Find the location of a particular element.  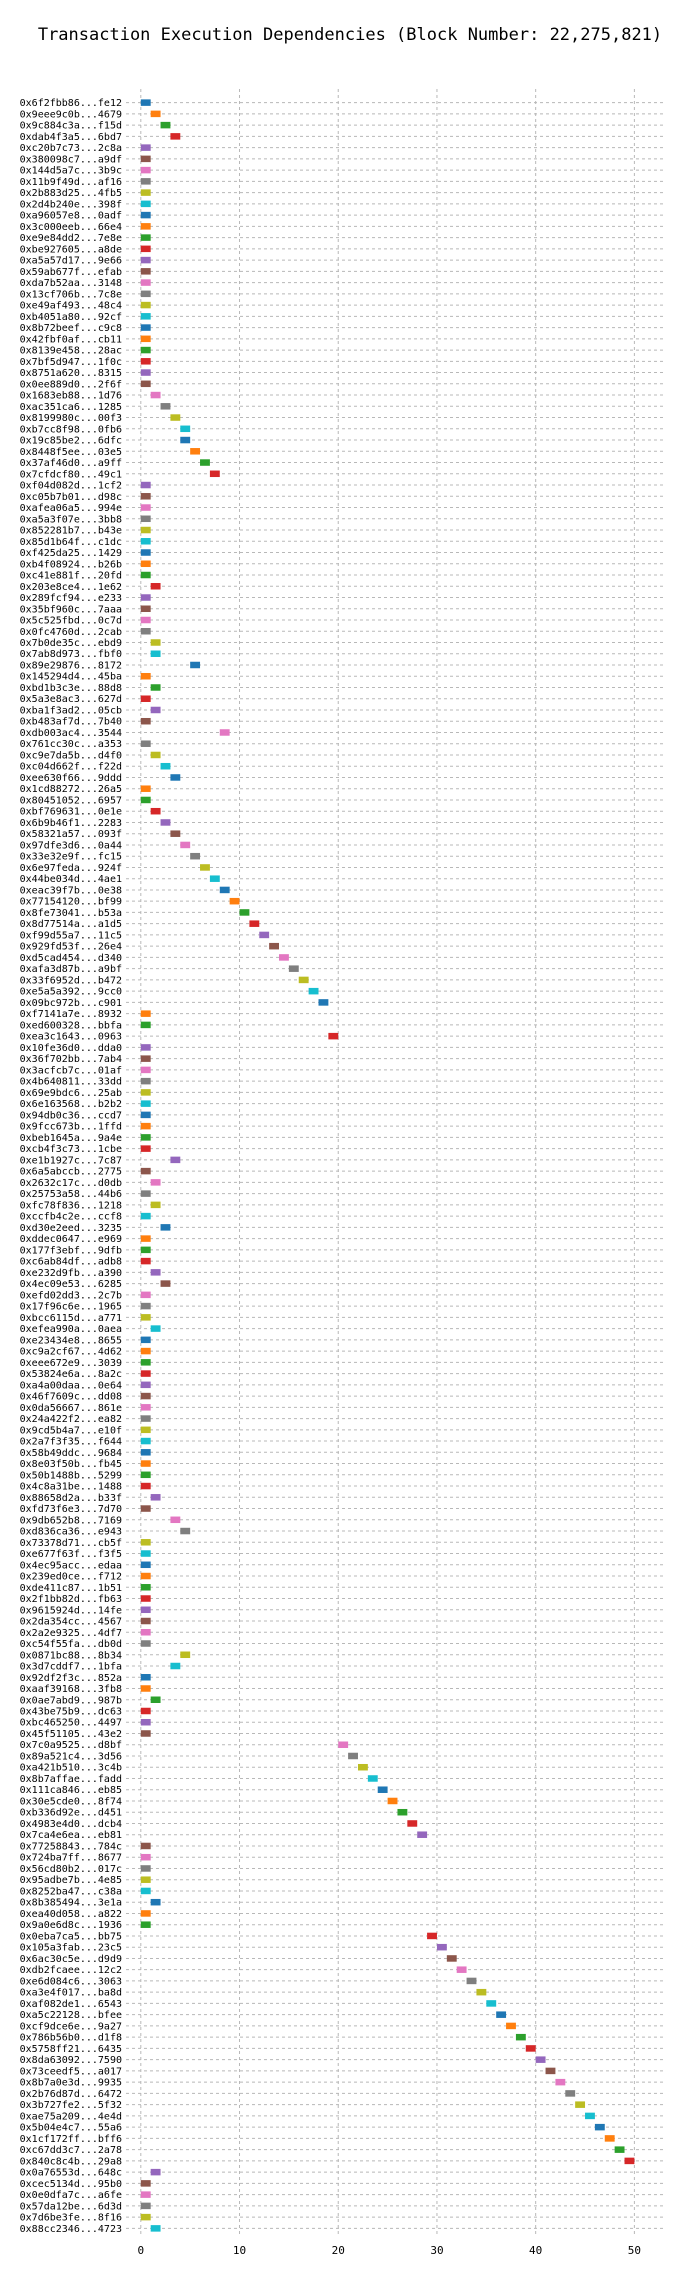

tx-hash-label: 0x77258843...784c is located at coordinates (71, 1846).